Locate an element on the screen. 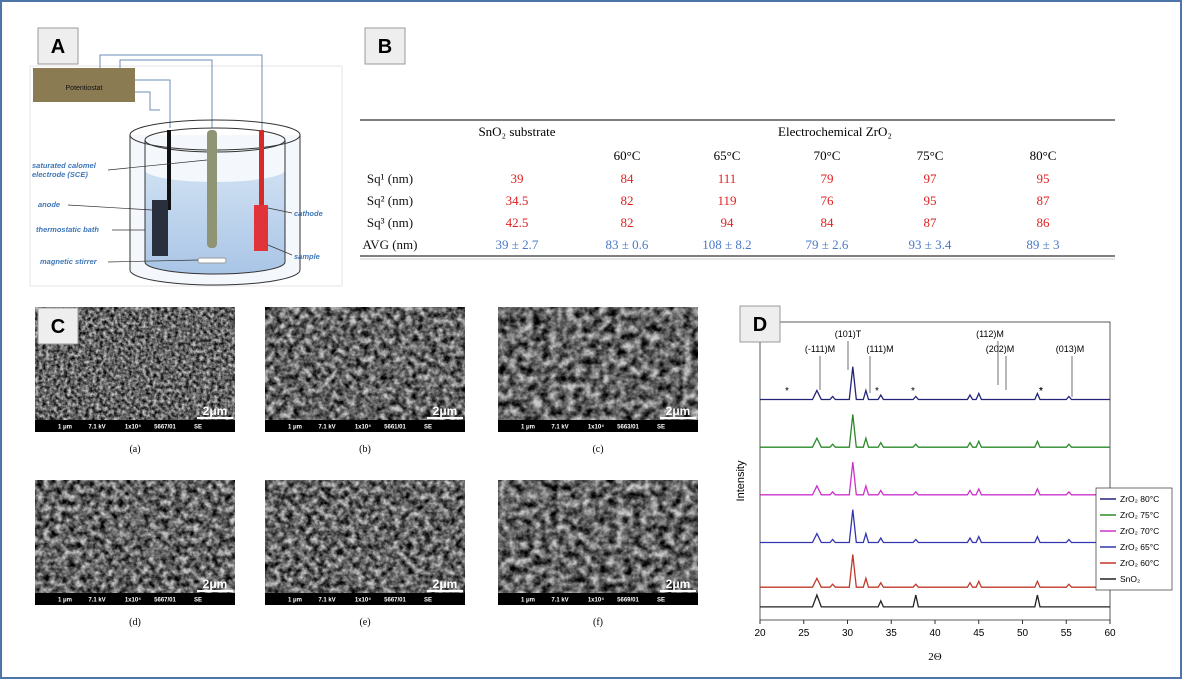 Image resolution: width=1182 pixels, height=679 pixels. caption: (d) is located at coordinates (135, 622).